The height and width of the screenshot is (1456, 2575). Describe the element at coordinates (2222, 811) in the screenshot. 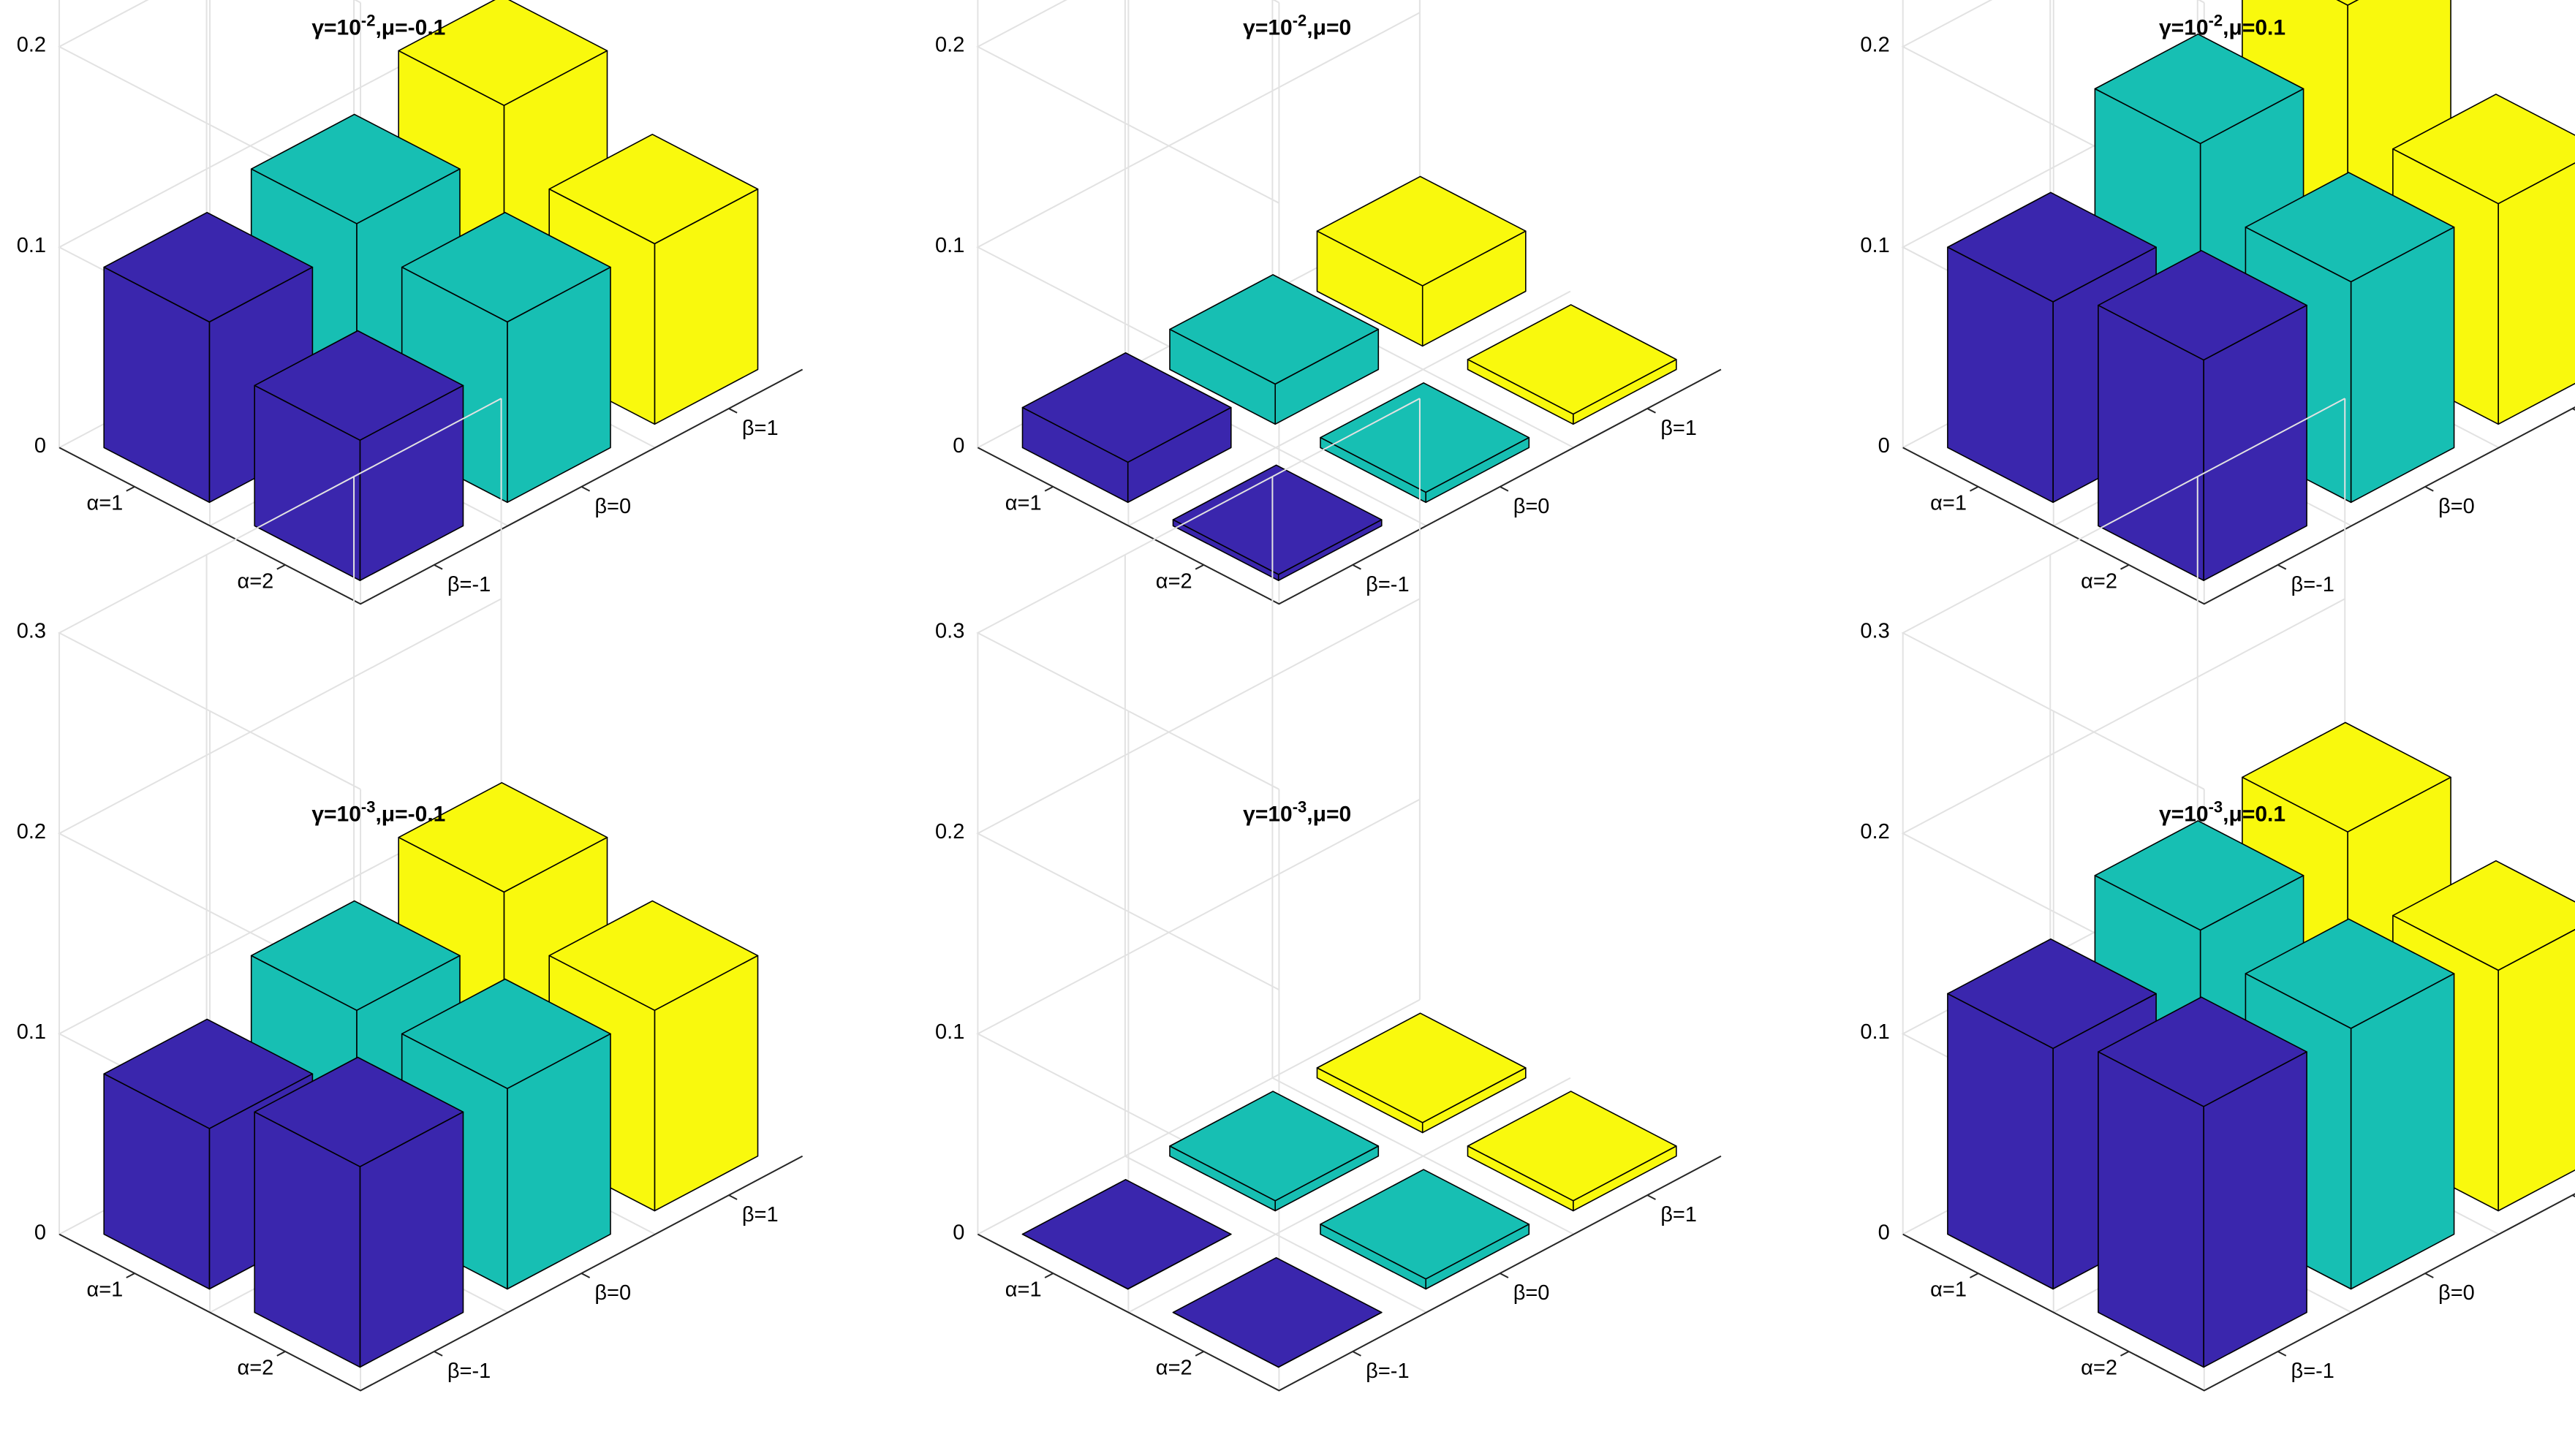

I see `subplot-title: γ=10-3,μ=0.1` at that location.